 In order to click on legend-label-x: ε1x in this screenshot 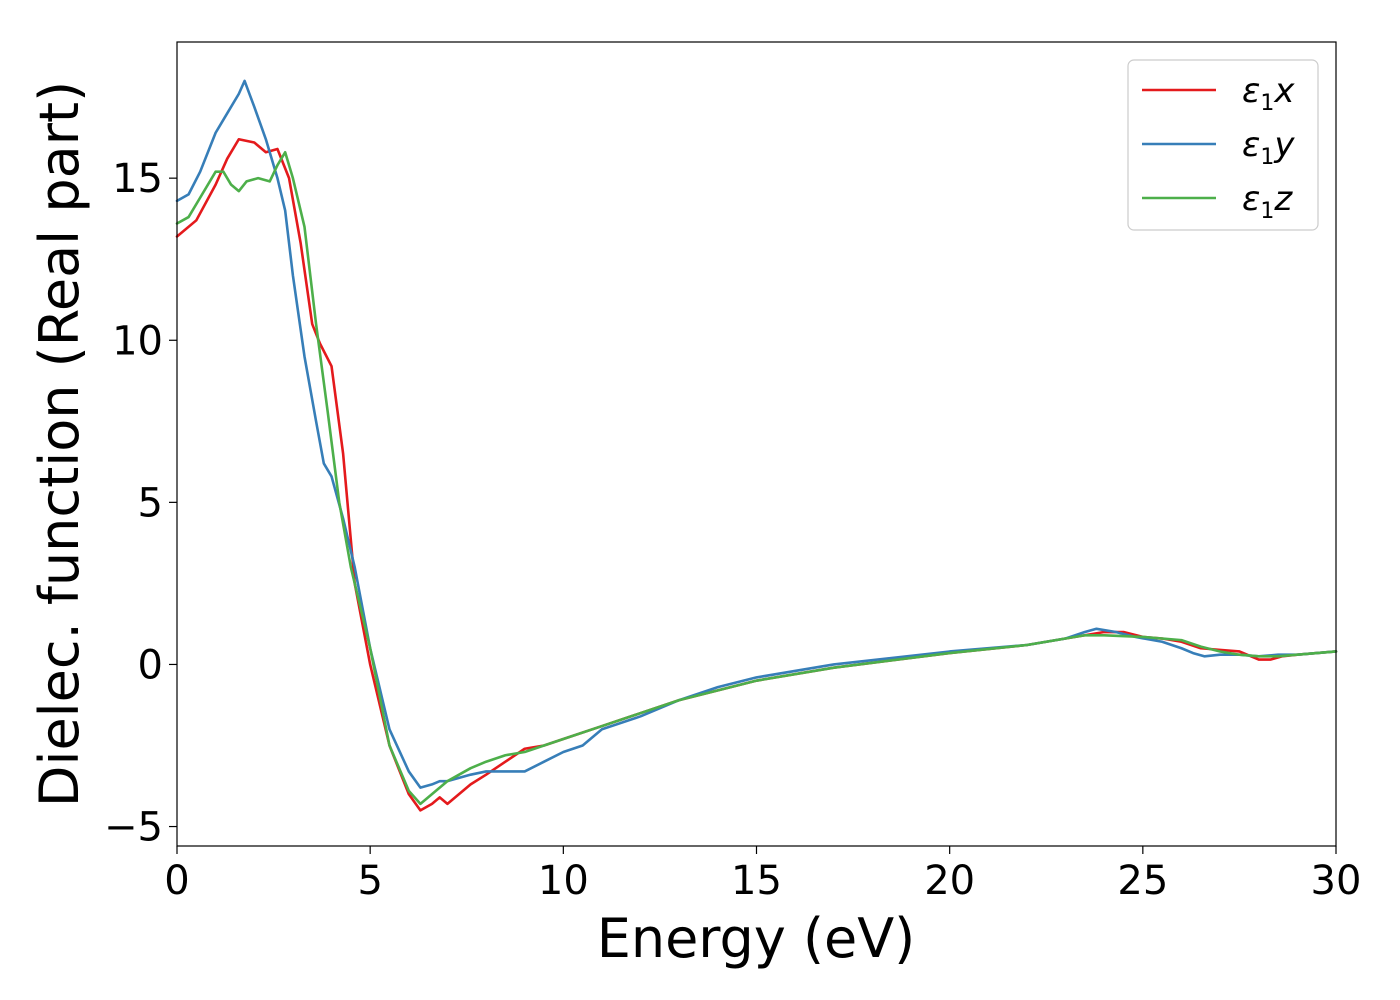, I will do `click(1268, 93)`.